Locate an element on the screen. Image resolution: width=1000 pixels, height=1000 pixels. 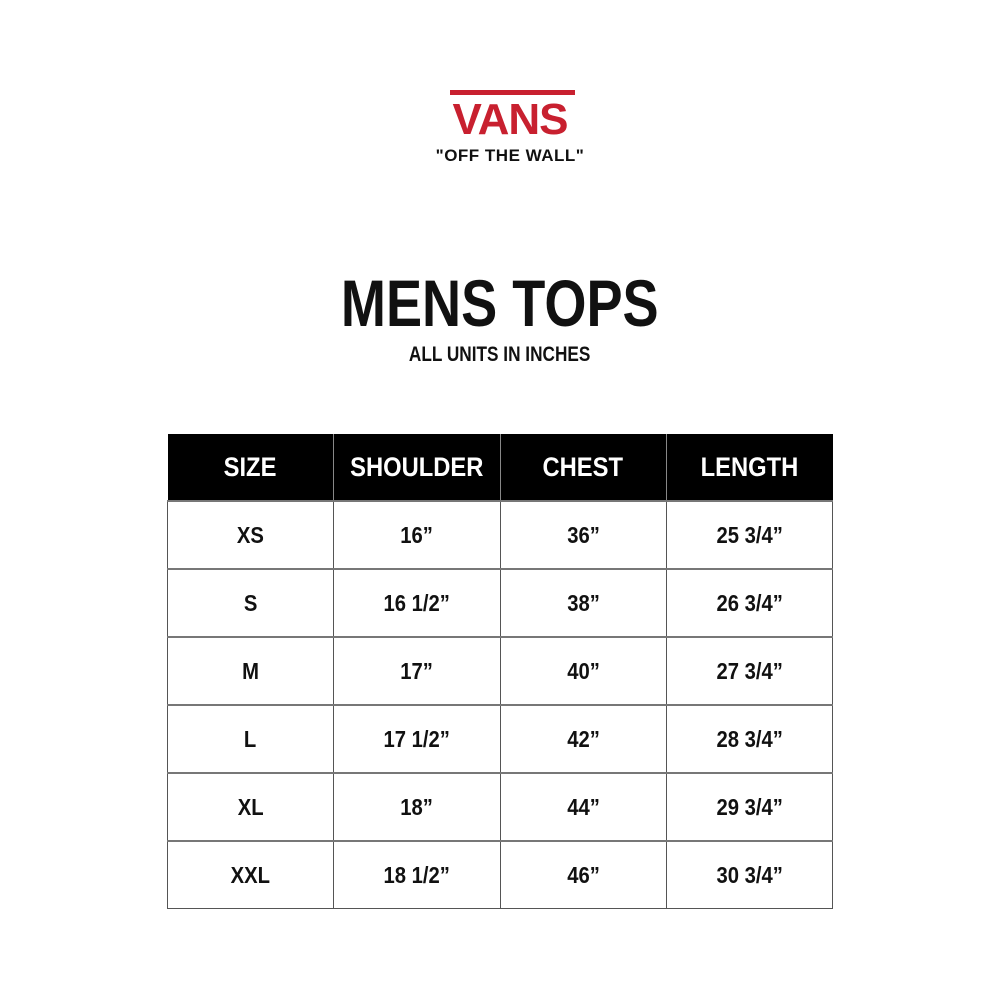
cell-text: 27 3/4” is located at coordinates (749, 670).